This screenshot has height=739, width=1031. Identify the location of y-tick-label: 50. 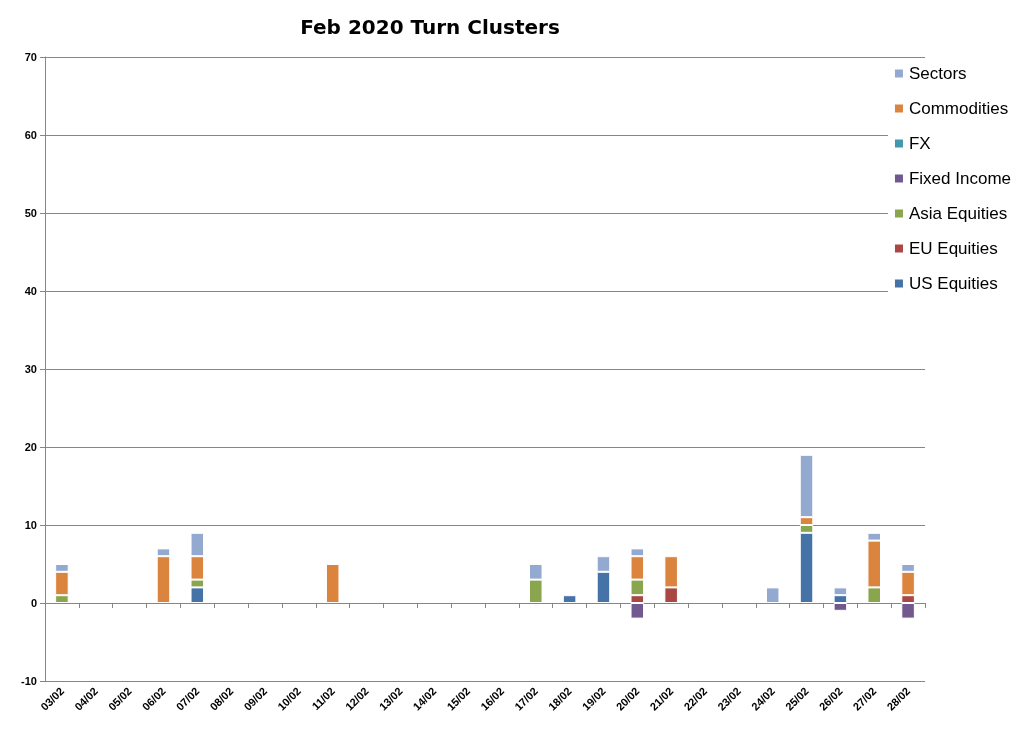
(30, 213).